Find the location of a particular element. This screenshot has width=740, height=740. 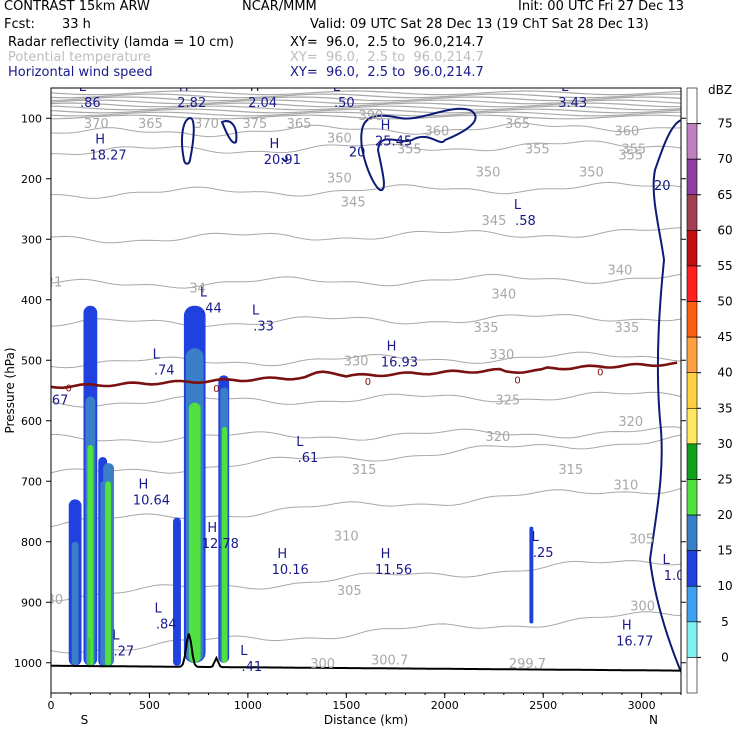

x-tick-label: 3000 is located at coordinates (642, 705).